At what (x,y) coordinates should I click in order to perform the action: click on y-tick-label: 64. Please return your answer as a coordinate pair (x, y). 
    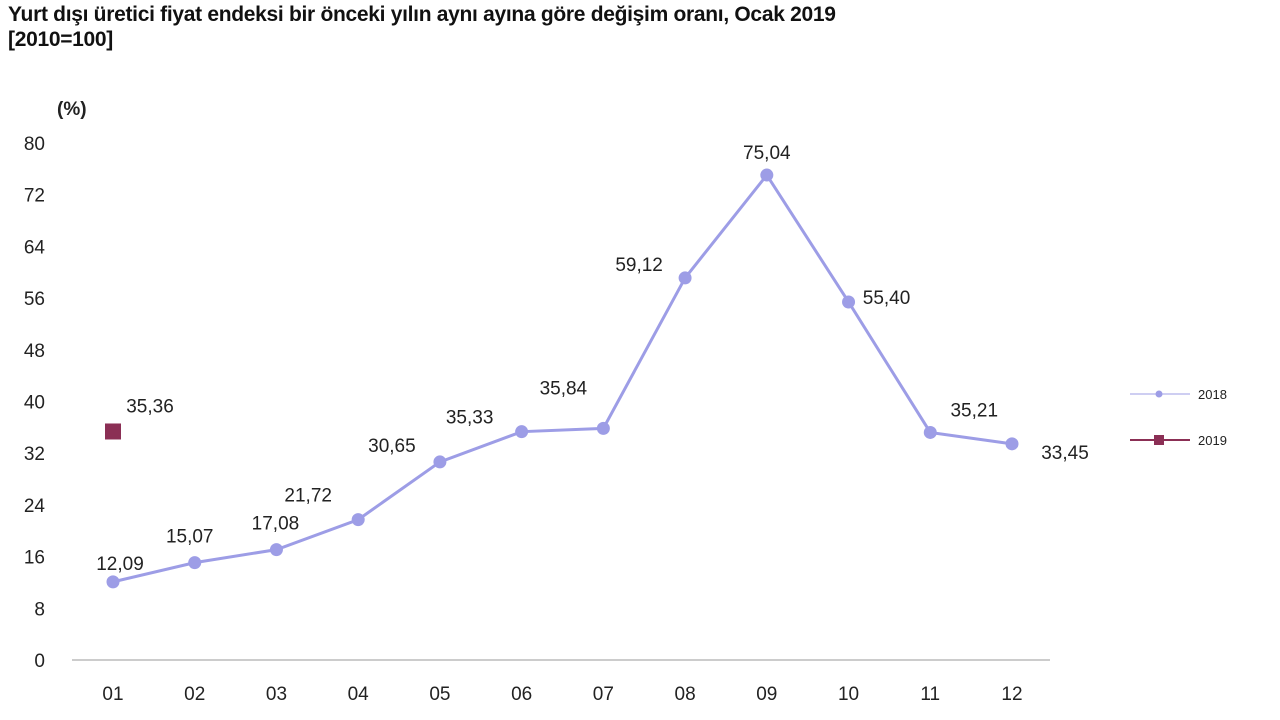
    Looking at the image, I should click on (35, 247).